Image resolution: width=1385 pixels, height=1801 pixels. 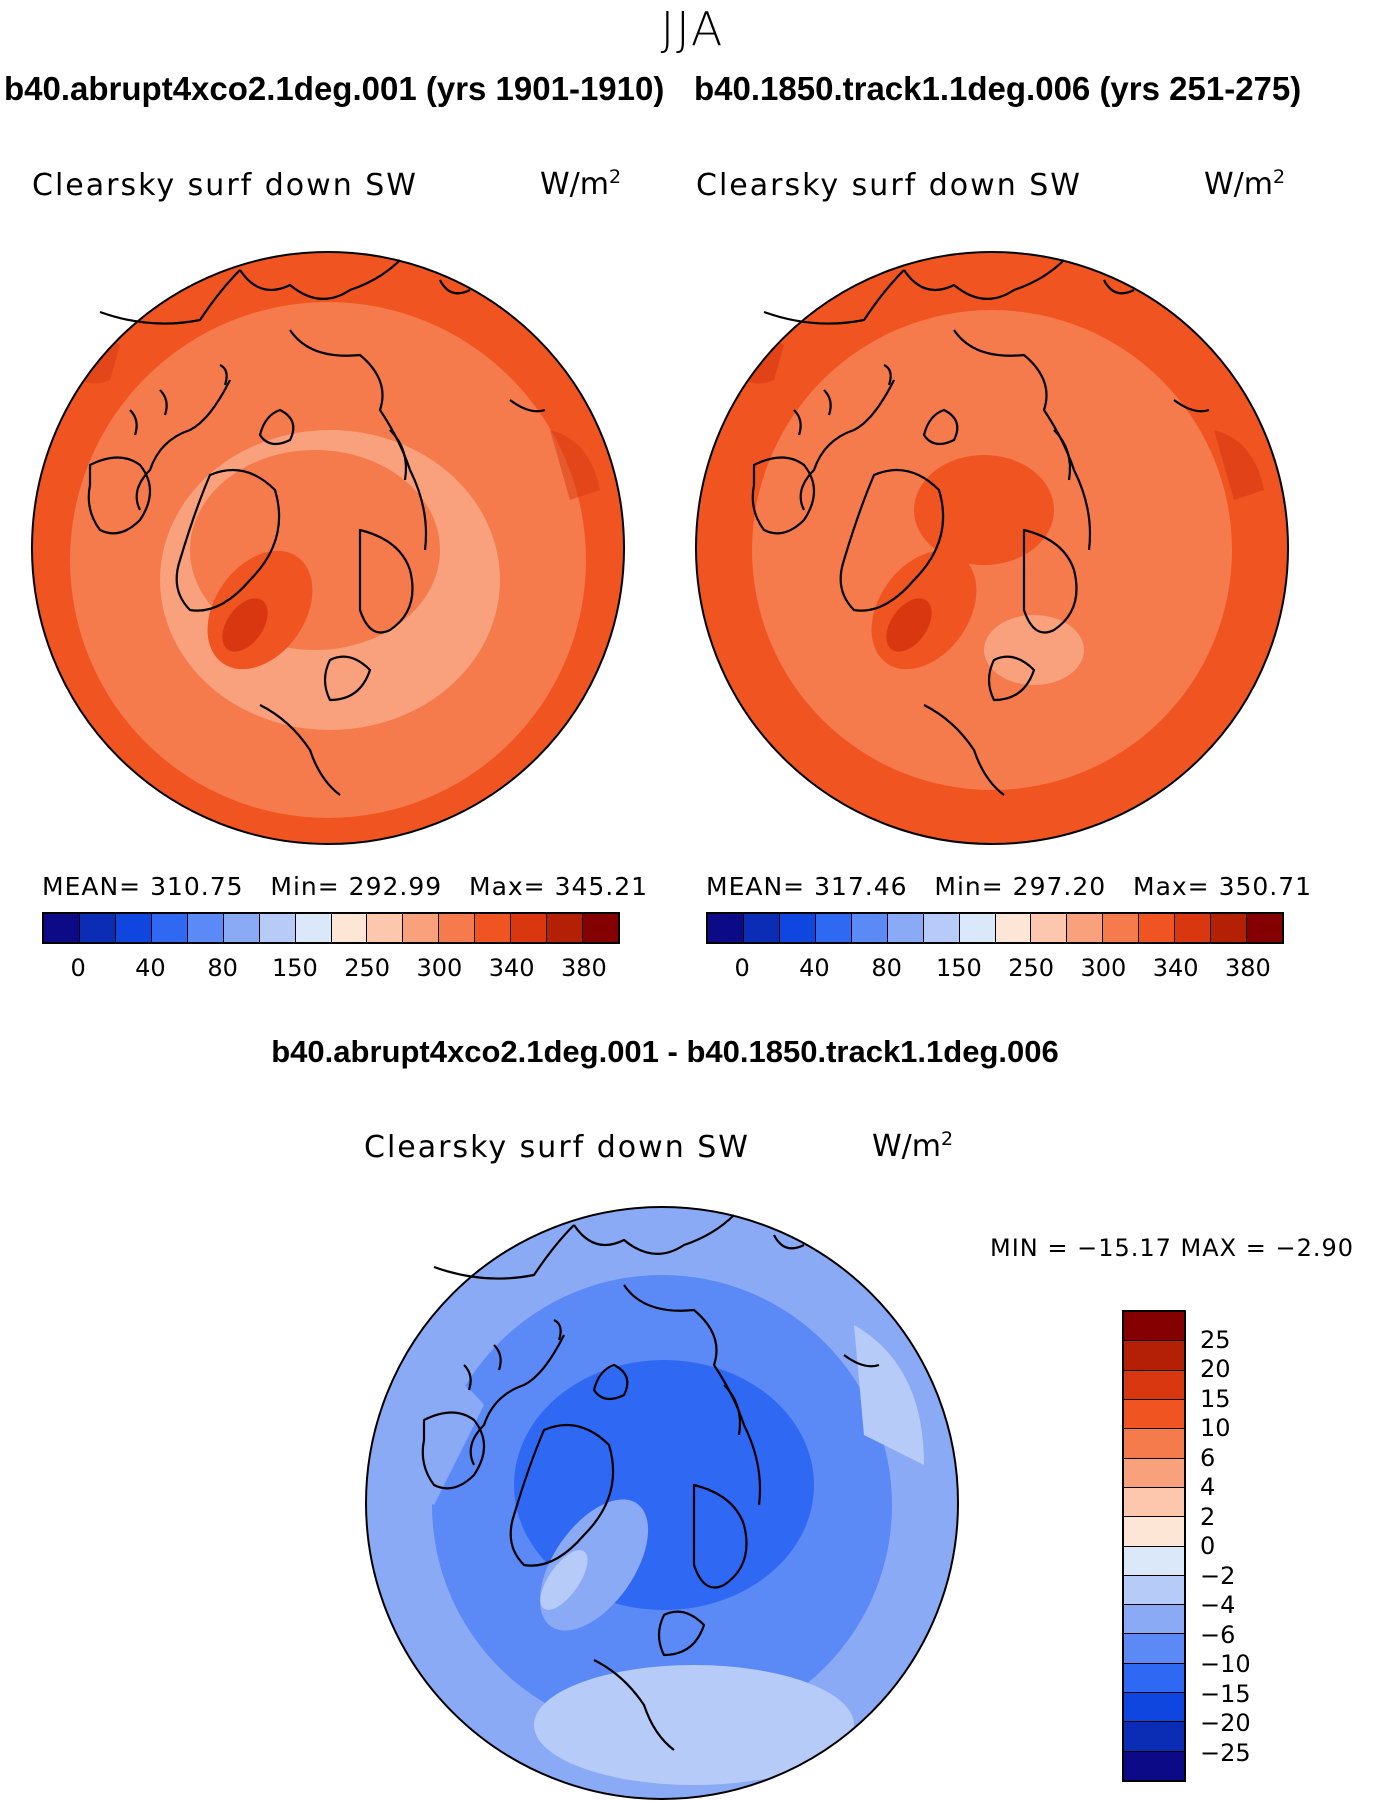 What do you see at coordinates (345, 886) in the screenshot?
I see `left-stats: MEAN= 310.75 Min= 292.99 Max= 345.21` at bounding box center [345, 886].